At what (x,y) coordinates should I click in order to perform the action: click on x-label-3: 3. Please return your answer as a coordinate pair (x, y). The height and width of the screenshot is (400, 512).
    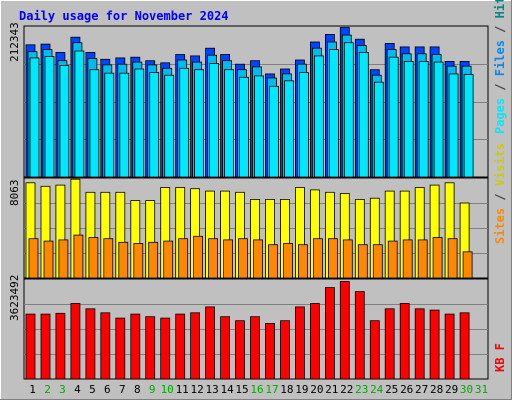
    Looking at the image, I should click on (62, 389).